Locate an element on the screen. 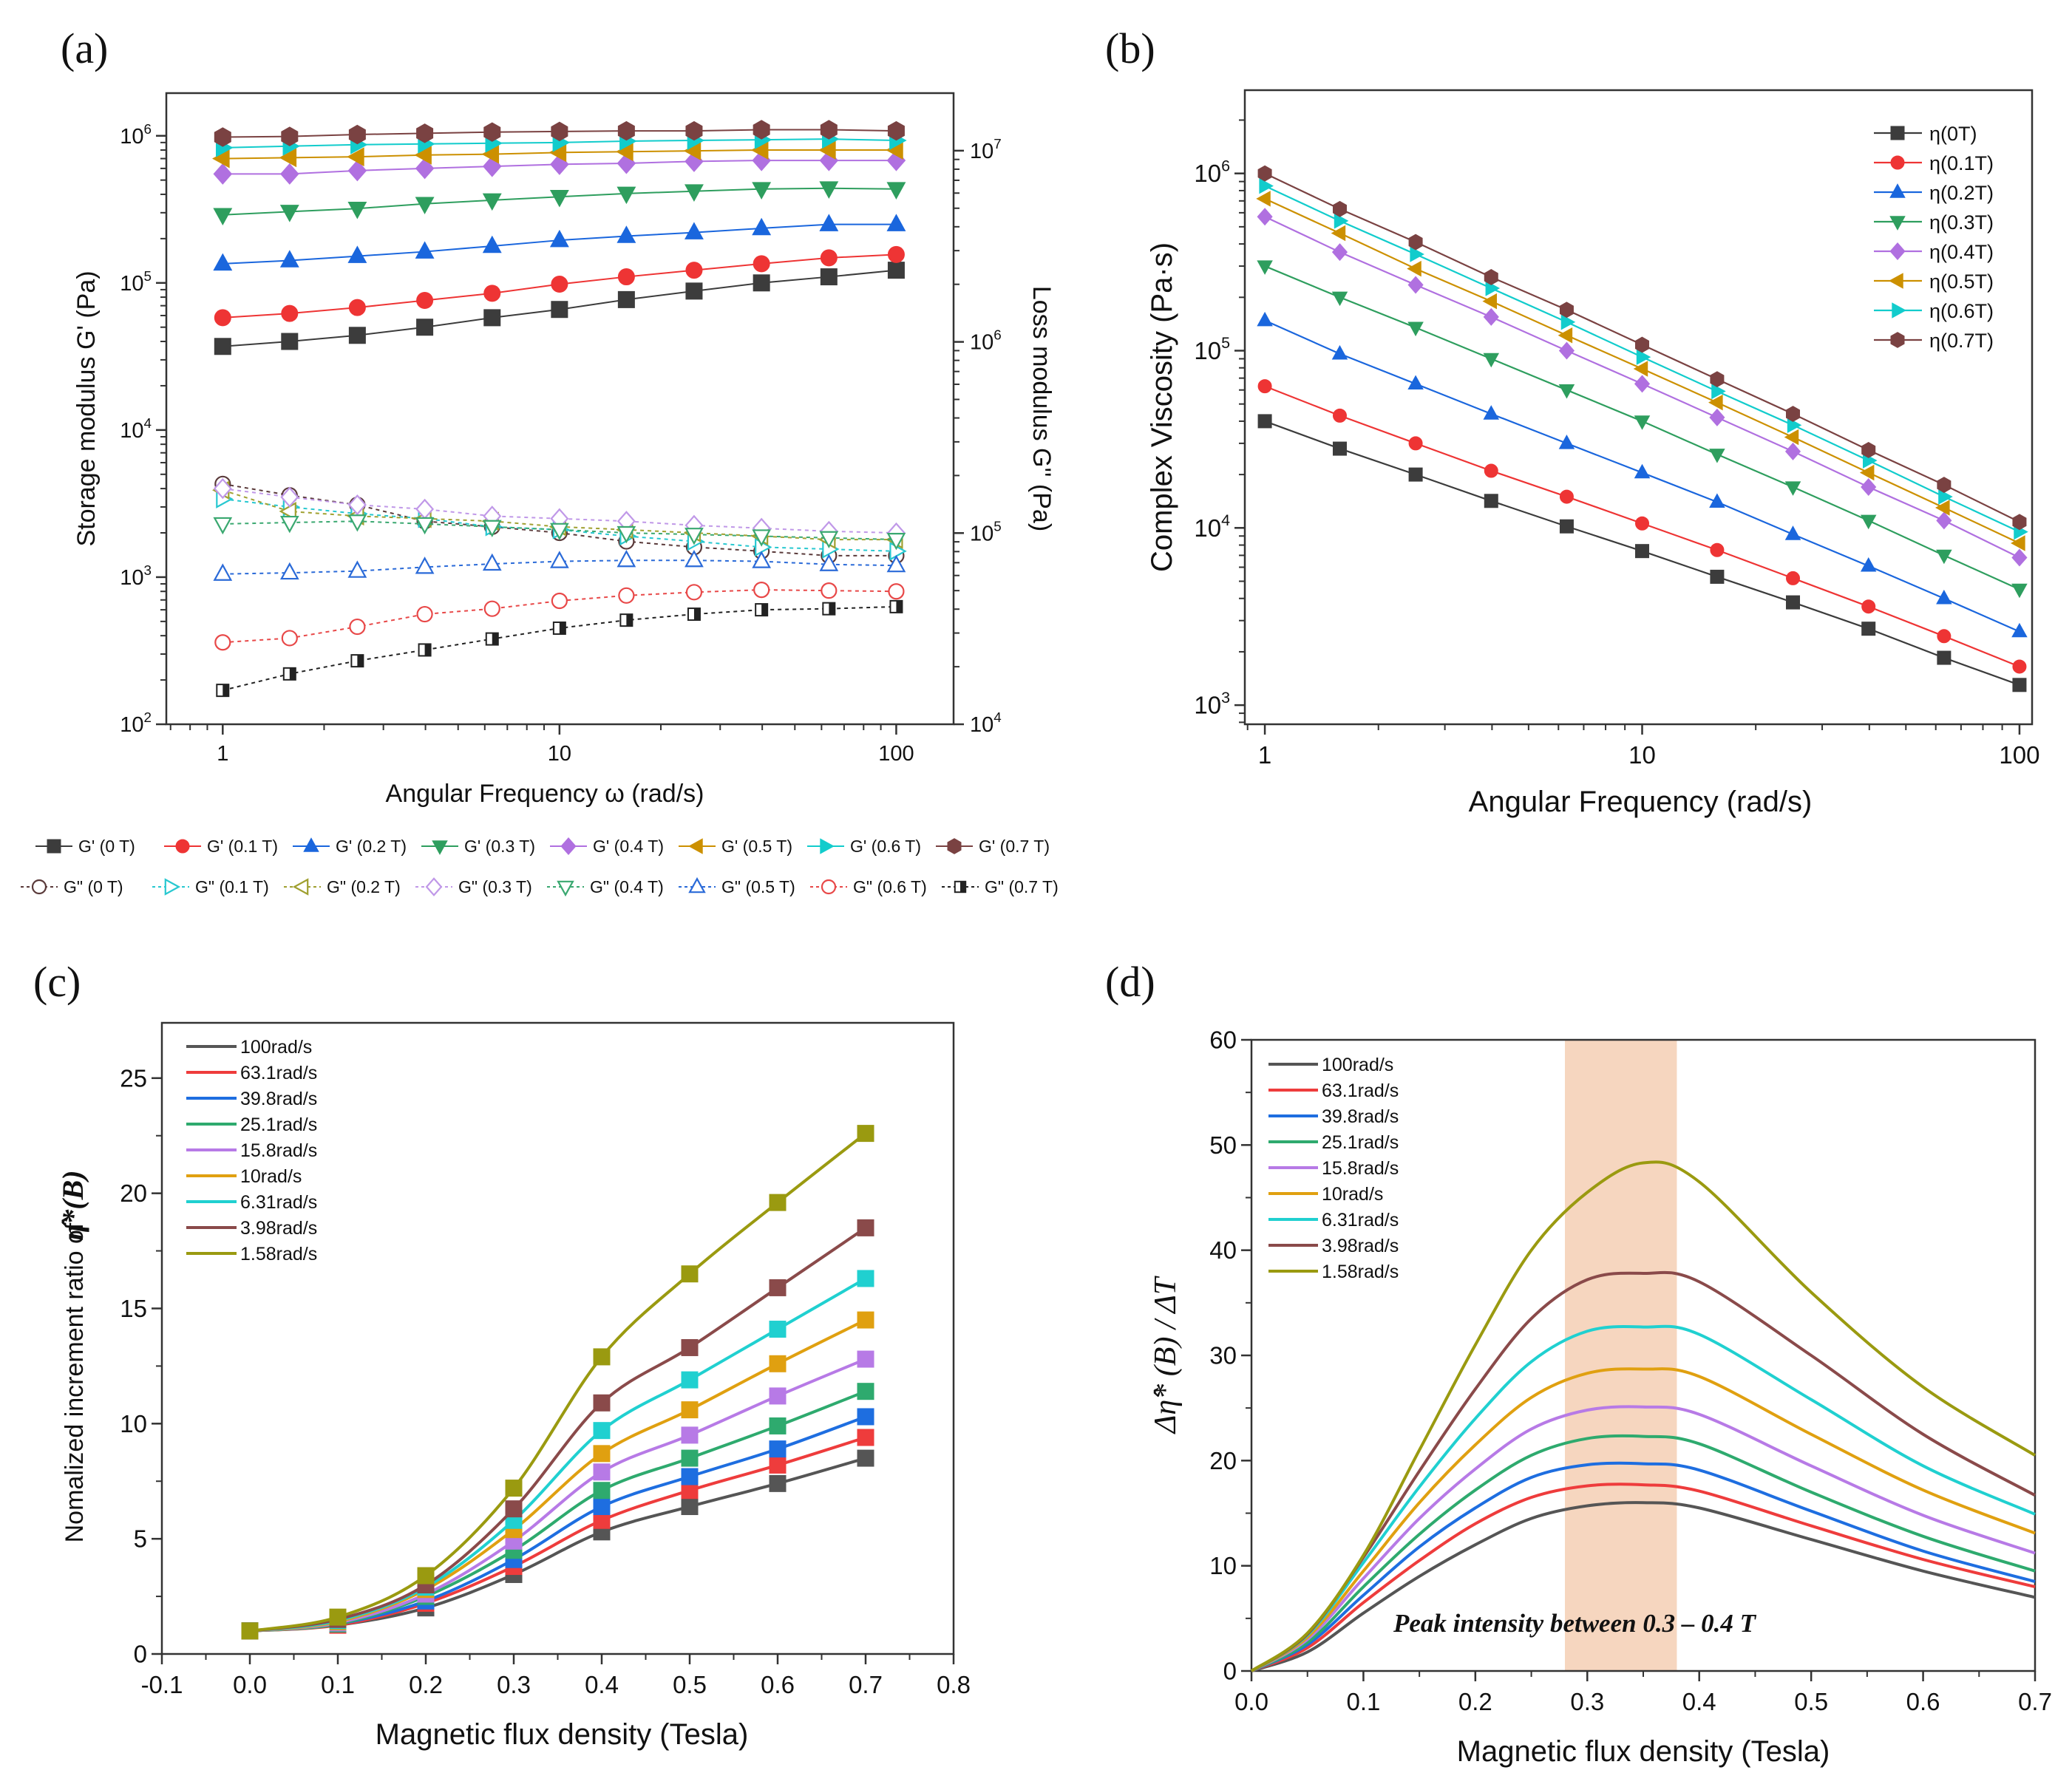  y-tick-label: 0 is located at coordinates (1230, 1671).